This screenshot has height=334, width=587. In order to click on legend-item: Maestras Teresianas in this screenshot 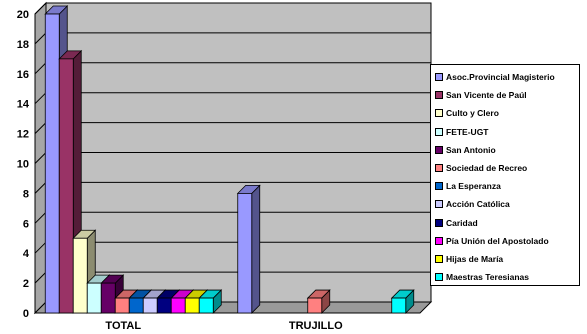, I will do `click(507, 277)`.